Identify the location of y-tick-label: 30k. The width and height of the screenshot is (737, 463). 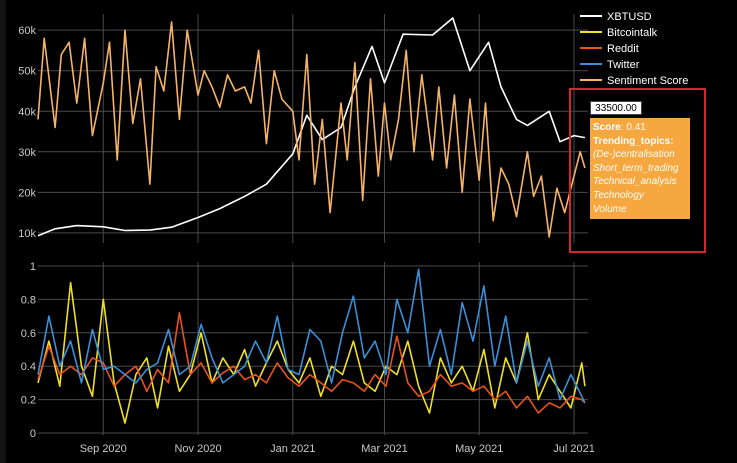
(27, 153).